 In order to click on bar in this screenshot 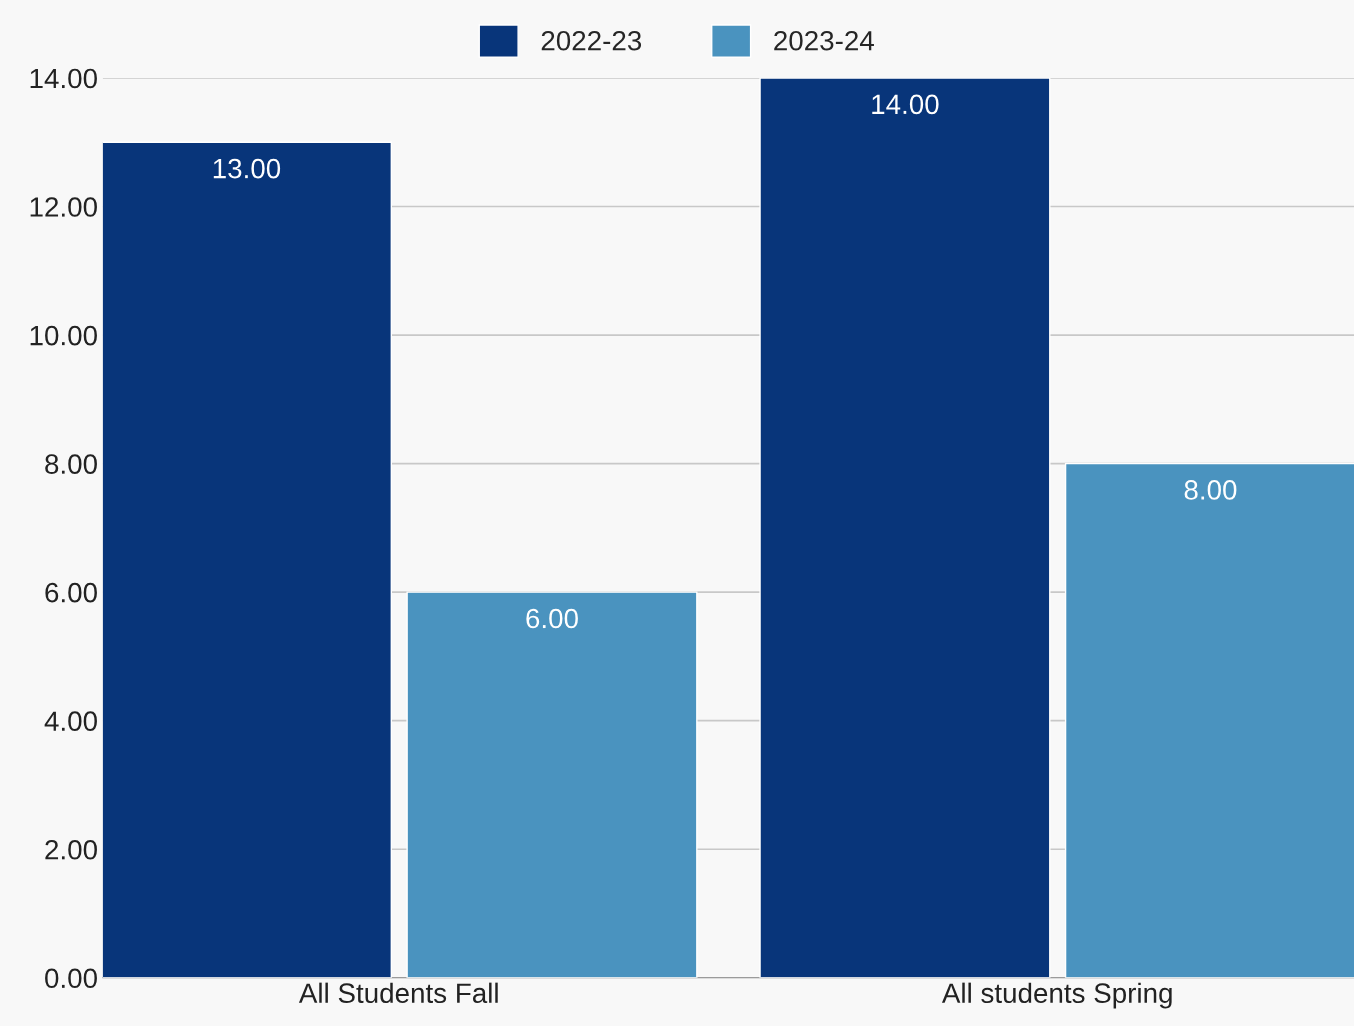, I will do `click(552, 784)`.